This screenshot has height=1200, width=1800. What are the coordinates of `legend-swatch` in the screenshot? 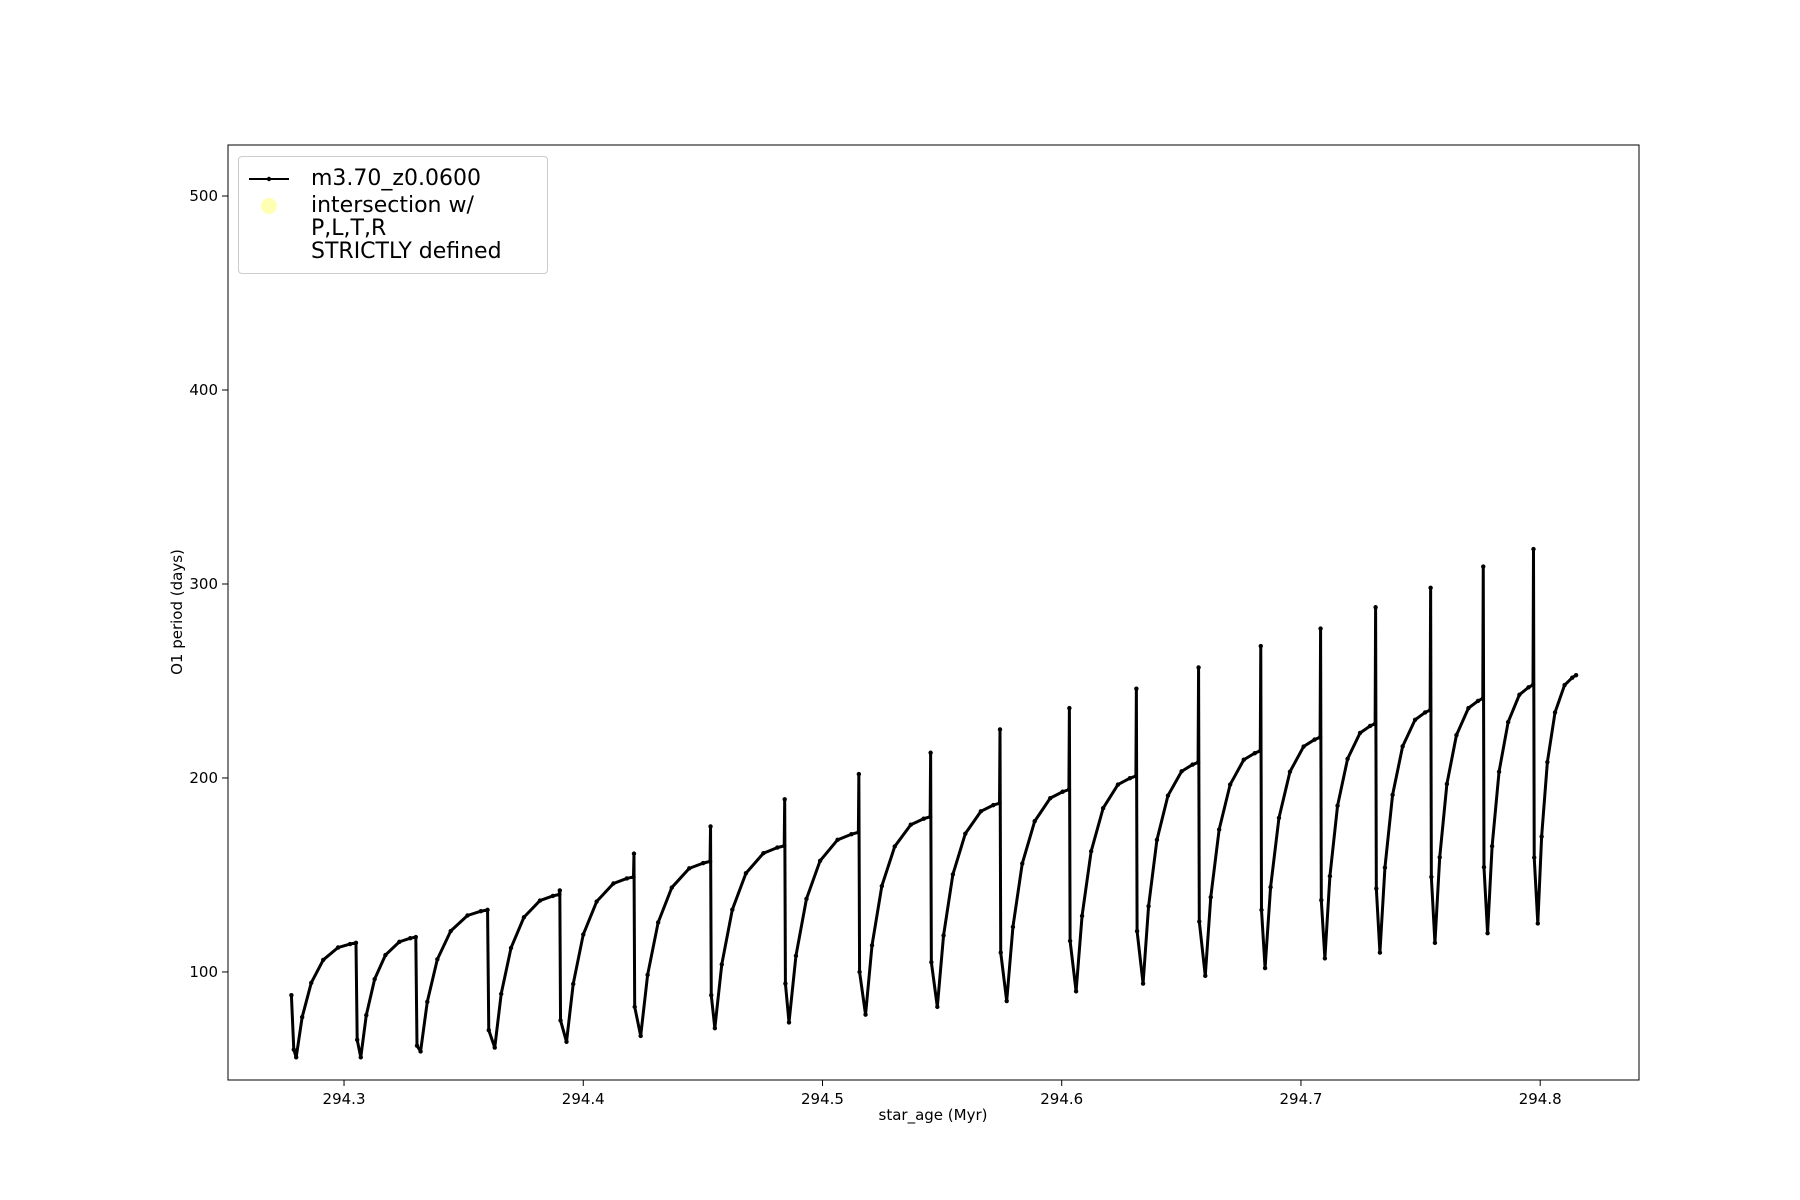 It's located at (269, 206).